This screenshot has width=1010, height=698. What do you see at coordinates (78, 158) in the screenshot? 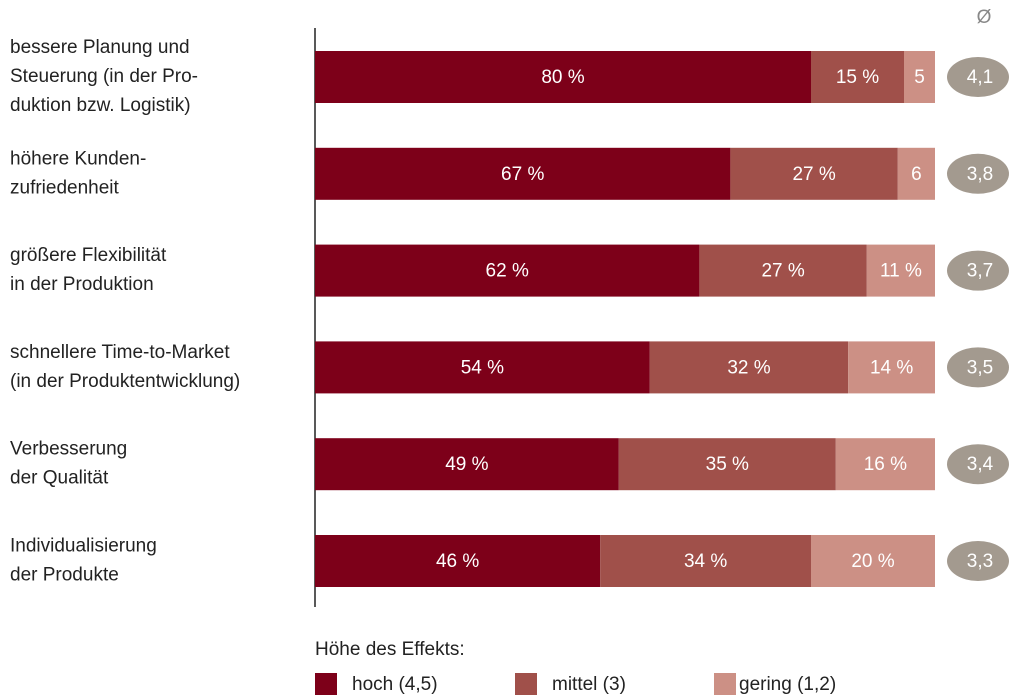
I see `category-label: höhere Kunden-` at bounding box center [78, 158].